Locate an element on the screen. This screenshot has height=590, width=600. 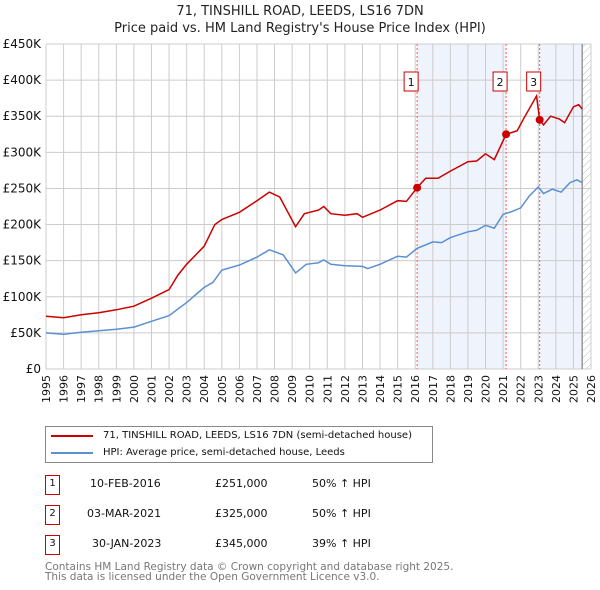
sale-price: £345,000 is located at coordinates (241, 543).